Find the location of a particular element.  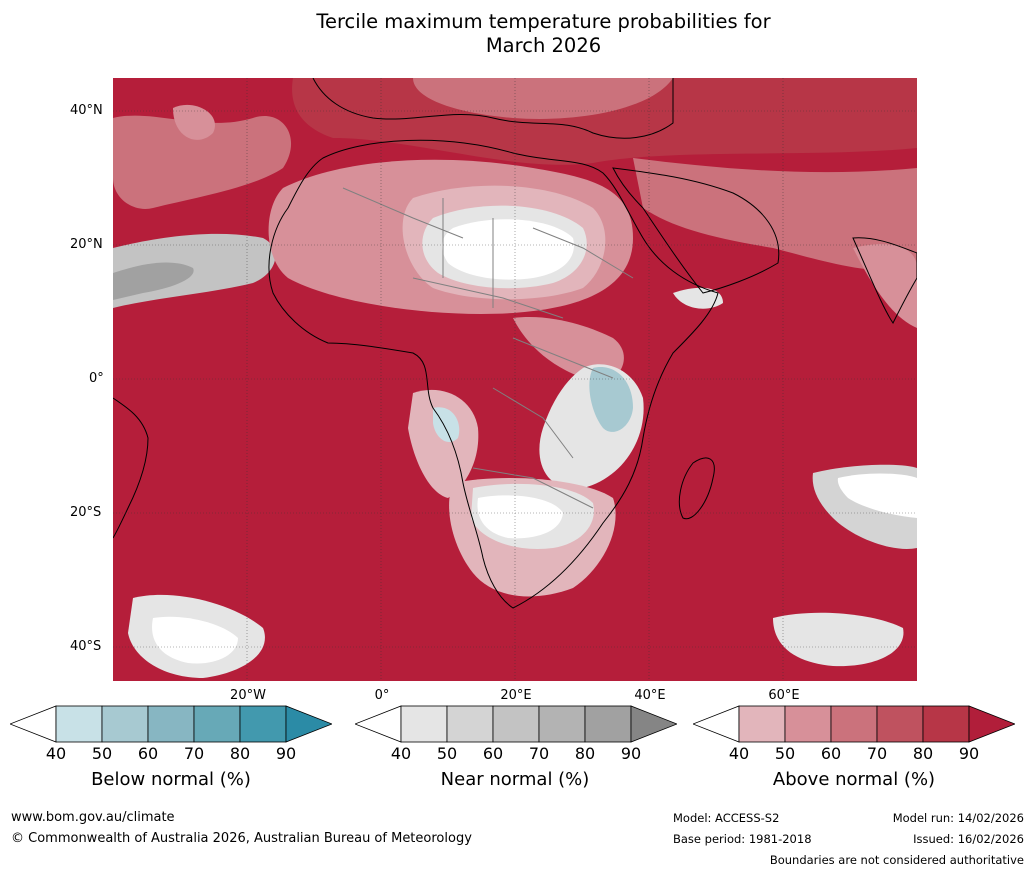

country-borders is located at coordinates (488, 348).